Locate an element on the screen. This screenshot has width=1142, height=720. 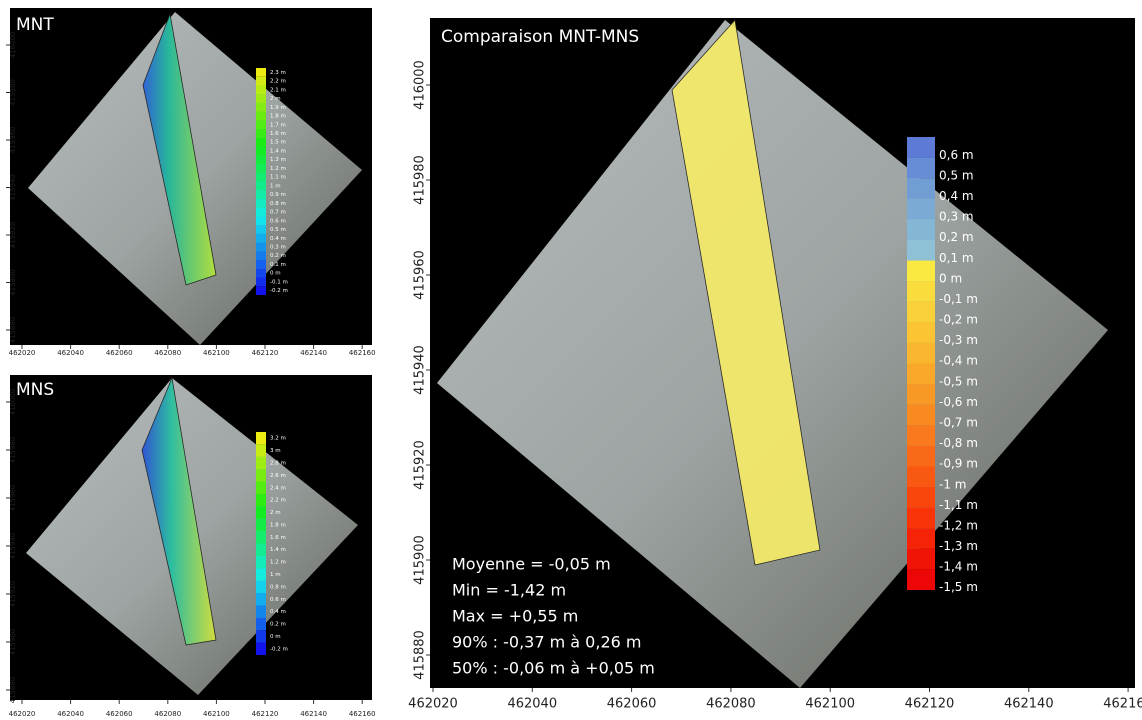
legend-label: -0,2 m is located at coordinates (958, 320).